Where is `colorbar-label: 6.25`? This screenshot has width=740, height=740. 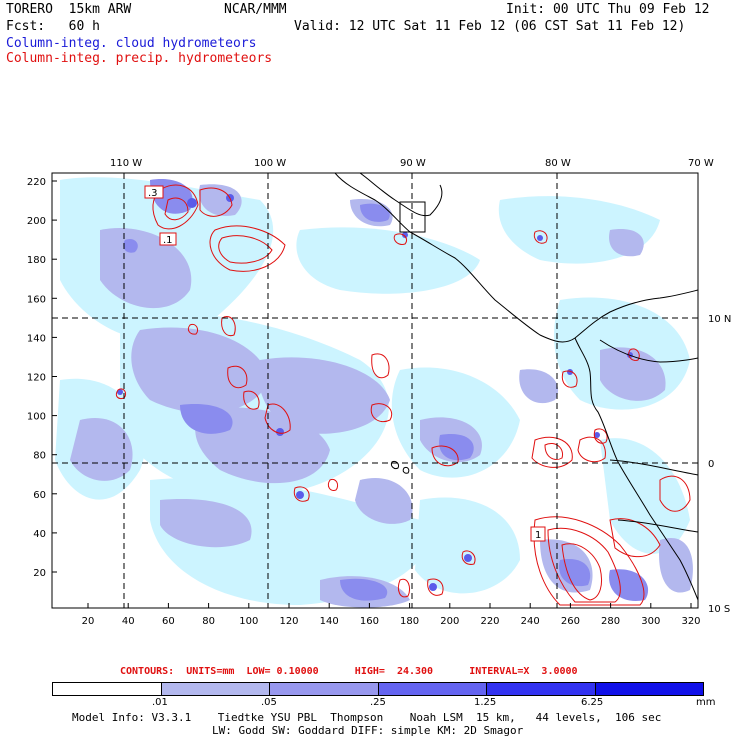 colorbar-label: 6.25 is located at coordinates (592, 702).